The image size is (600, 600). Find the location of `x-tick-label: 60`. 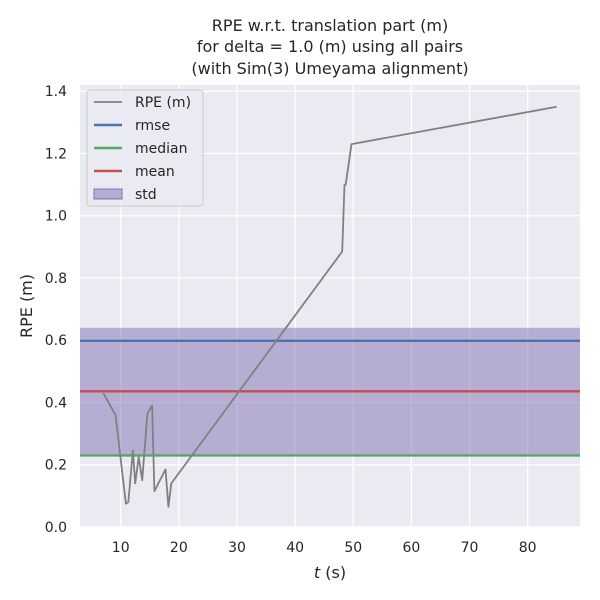

x-tick-label: 60 is located at coordinates (411, 548).